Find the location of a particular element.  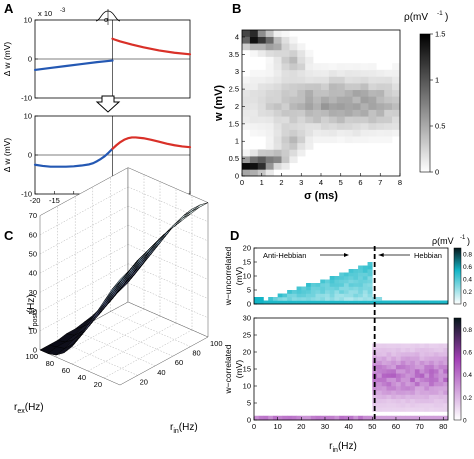

rex-axis-label-unit: (Hz) is located at coordinates (34, 407).